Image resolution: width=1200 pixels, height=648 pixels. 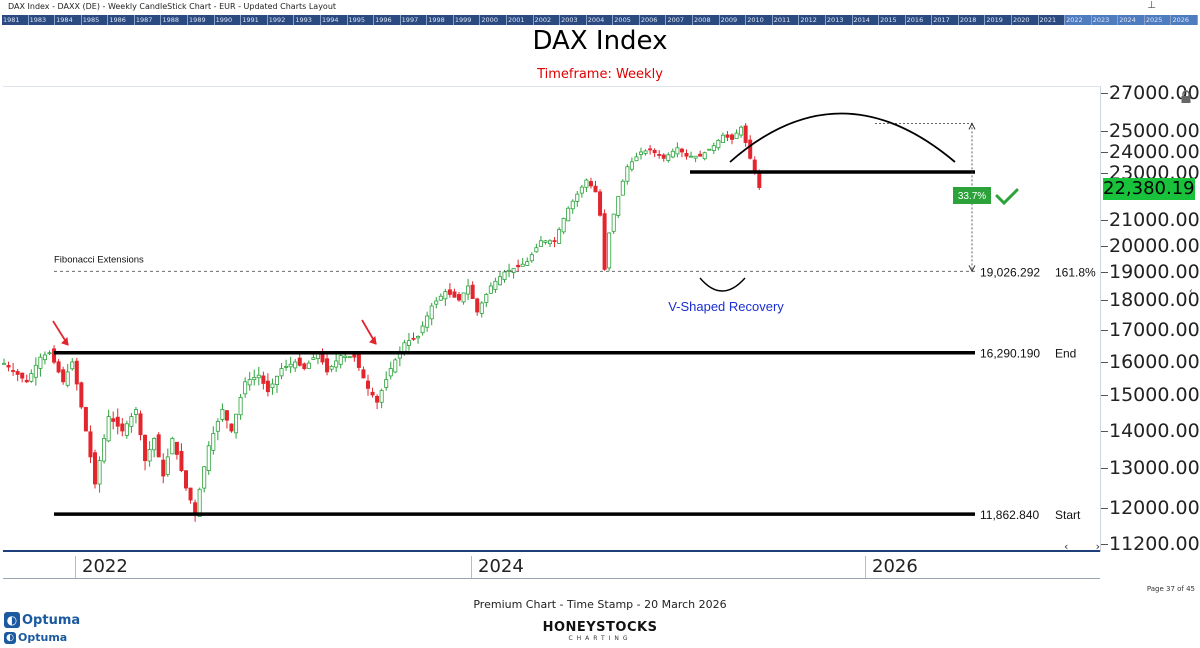 I want to click on timeline-year: 1983, so click(x=42, y=20).